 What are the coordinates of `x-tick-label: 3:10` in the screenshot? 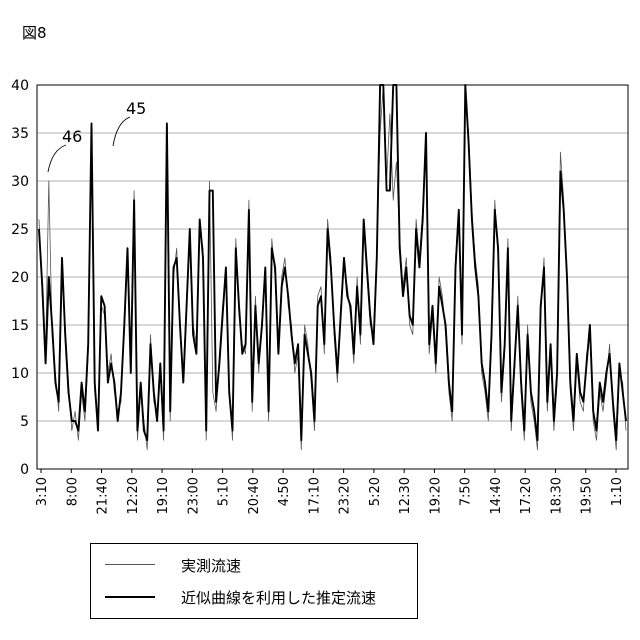 It's located at (42, 491).